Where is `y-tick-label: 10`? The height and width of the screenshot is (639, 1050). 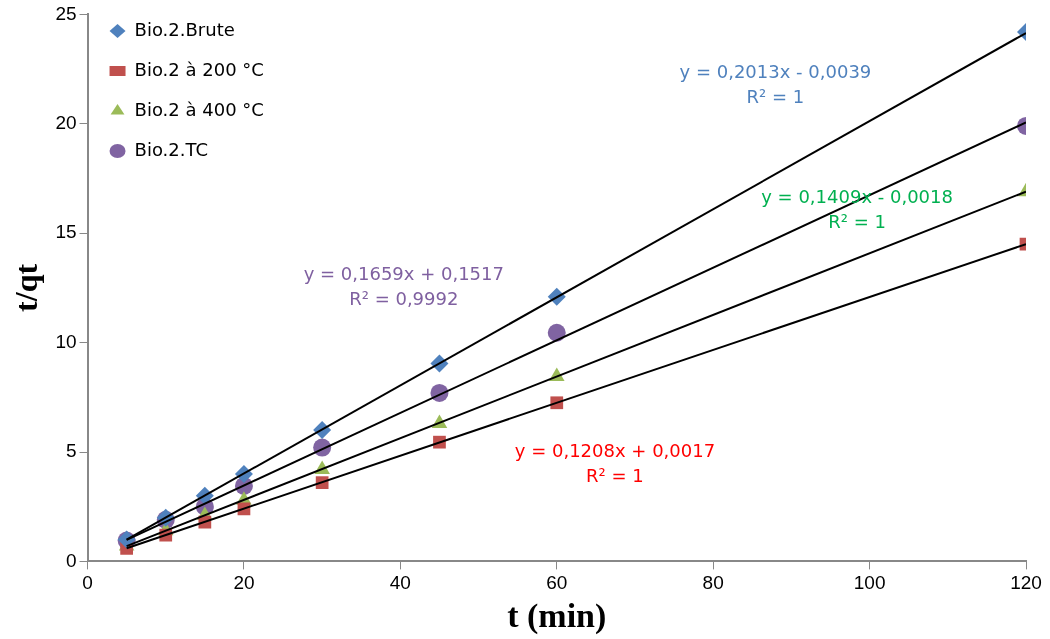 y-tick-label: 10 is located at coordinates (66, 341).